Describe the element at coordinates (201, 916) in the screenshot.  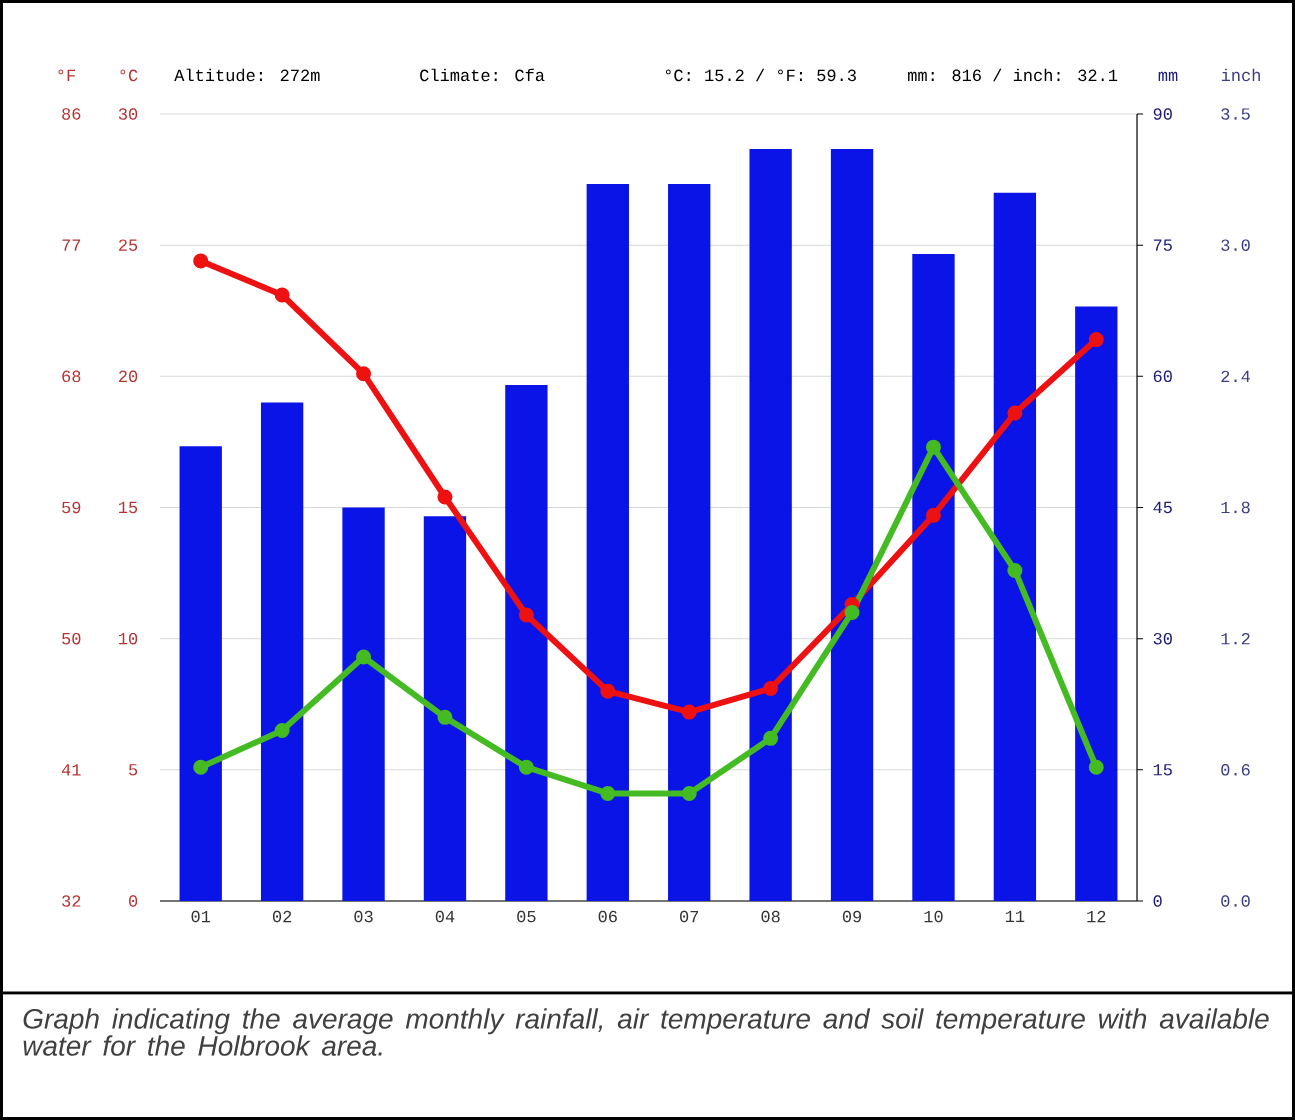
I see `x-tick-label: 01` at that location.